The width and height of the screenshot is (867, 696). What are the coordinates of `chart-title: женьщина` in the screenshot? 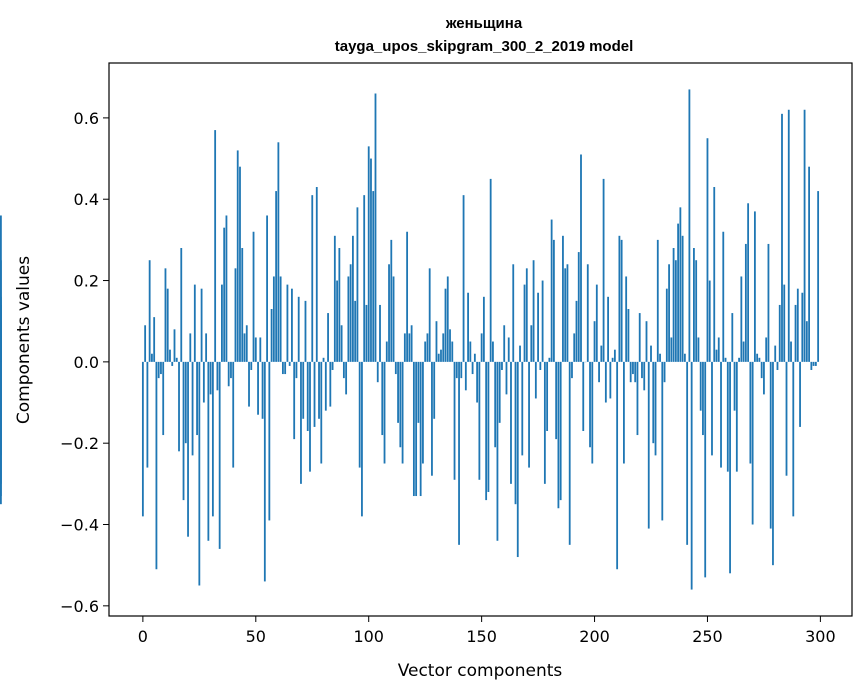 It's located at (484, 23).